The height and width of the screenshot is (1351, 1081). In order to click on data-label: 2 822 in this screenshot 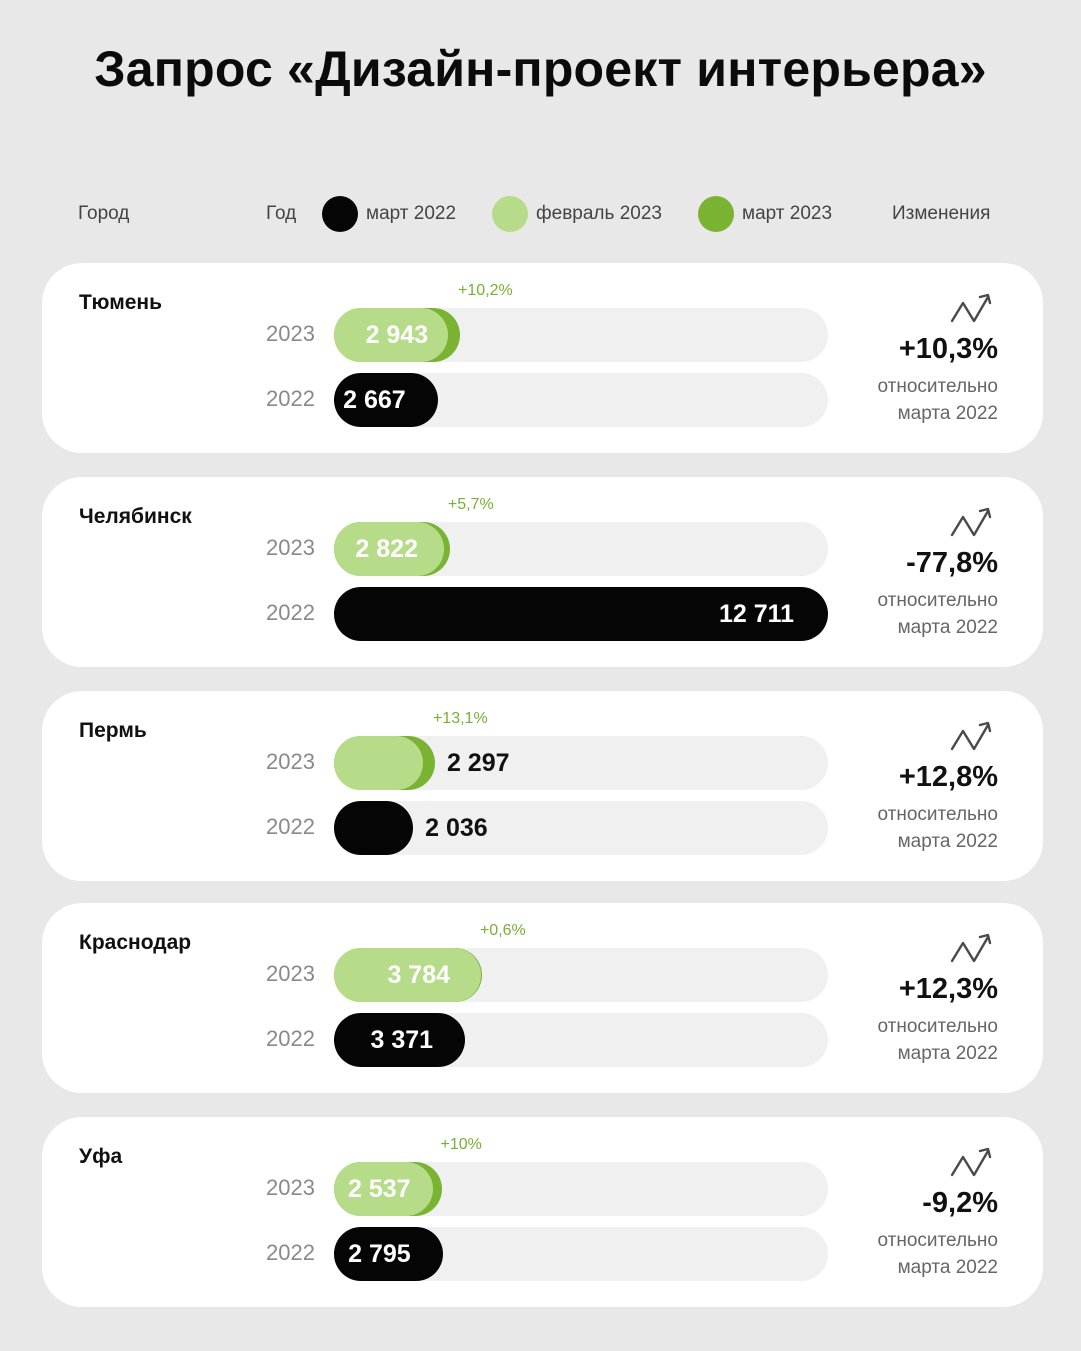, I will do `click(386, 549)`.